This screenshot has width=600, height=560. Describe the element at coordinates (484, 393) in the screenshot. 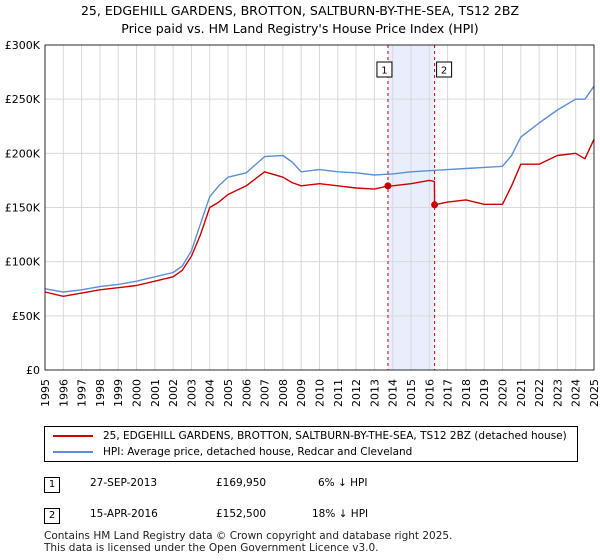

I see `x-tick-label: 2019` at that location.